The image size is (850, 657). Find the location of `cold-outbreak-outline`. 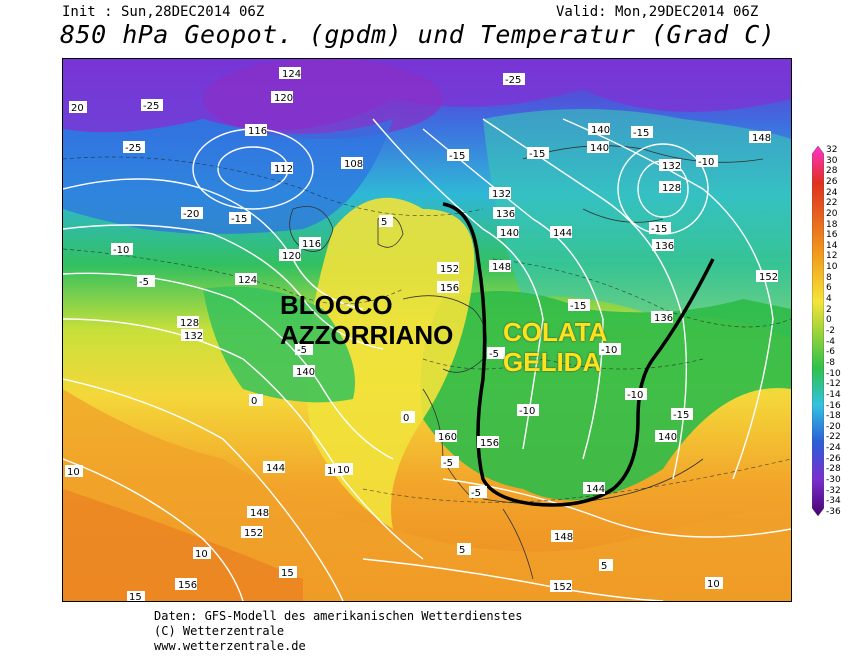

cold-outbreak-outline is located at coordinates (578, 354).